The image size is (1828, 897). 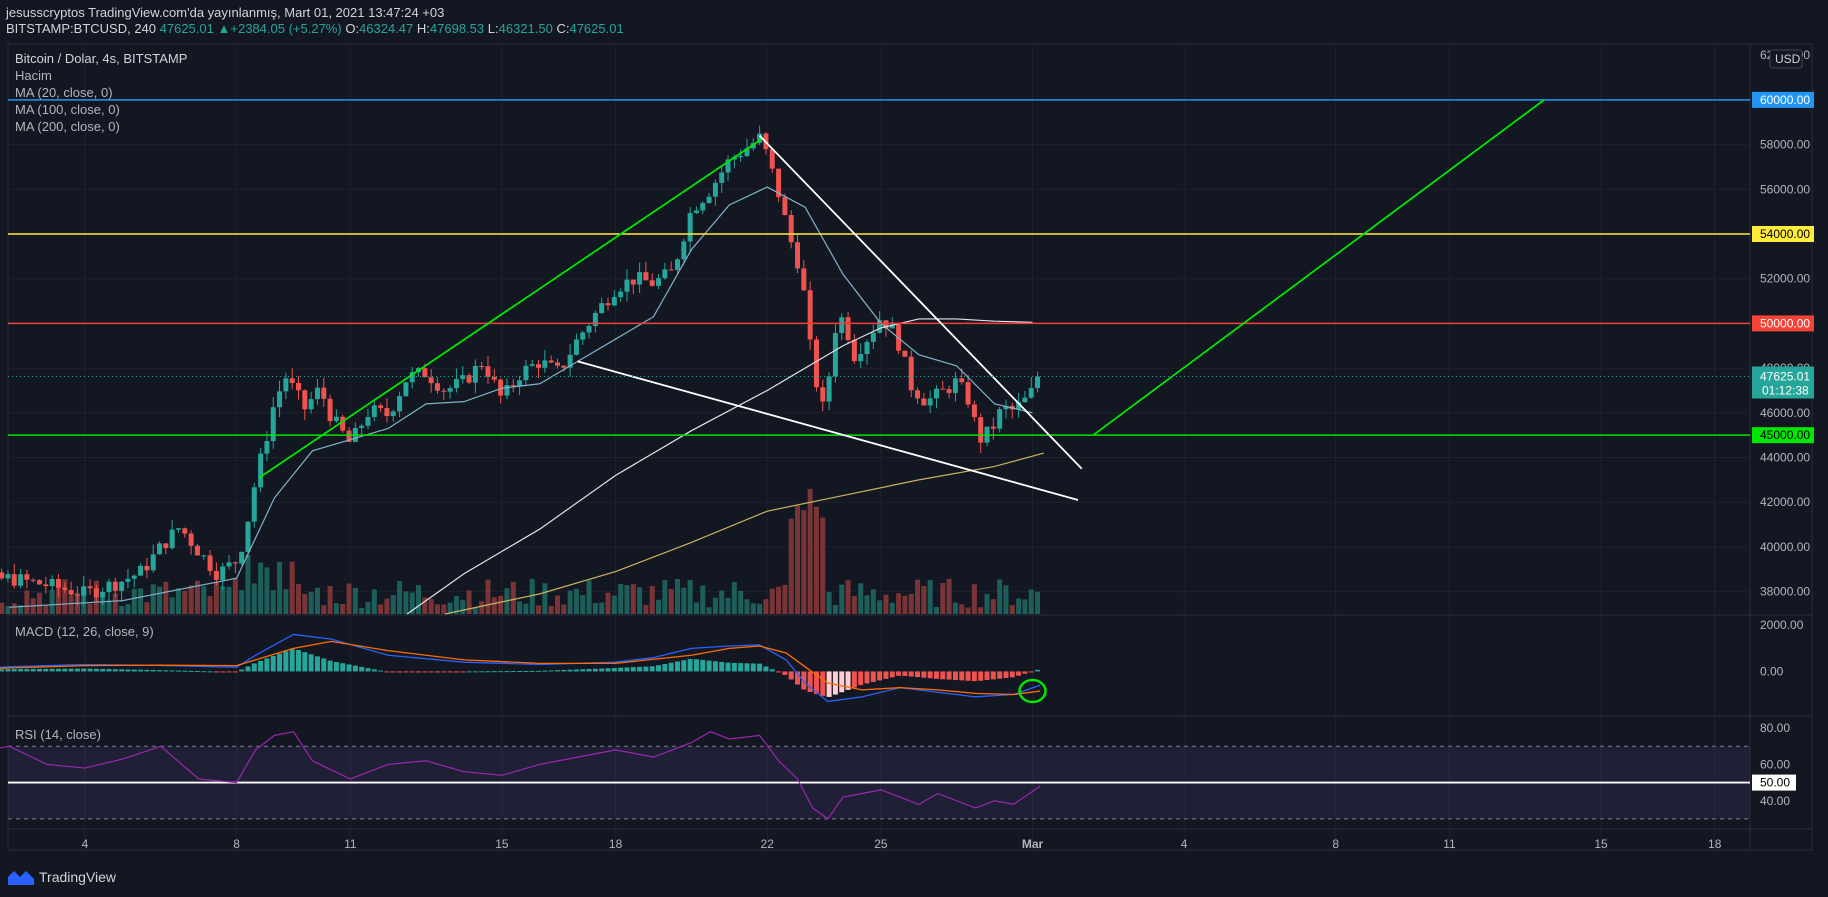 I want to click on current-price-label: 47625.01, so click(x=1785, y=377).